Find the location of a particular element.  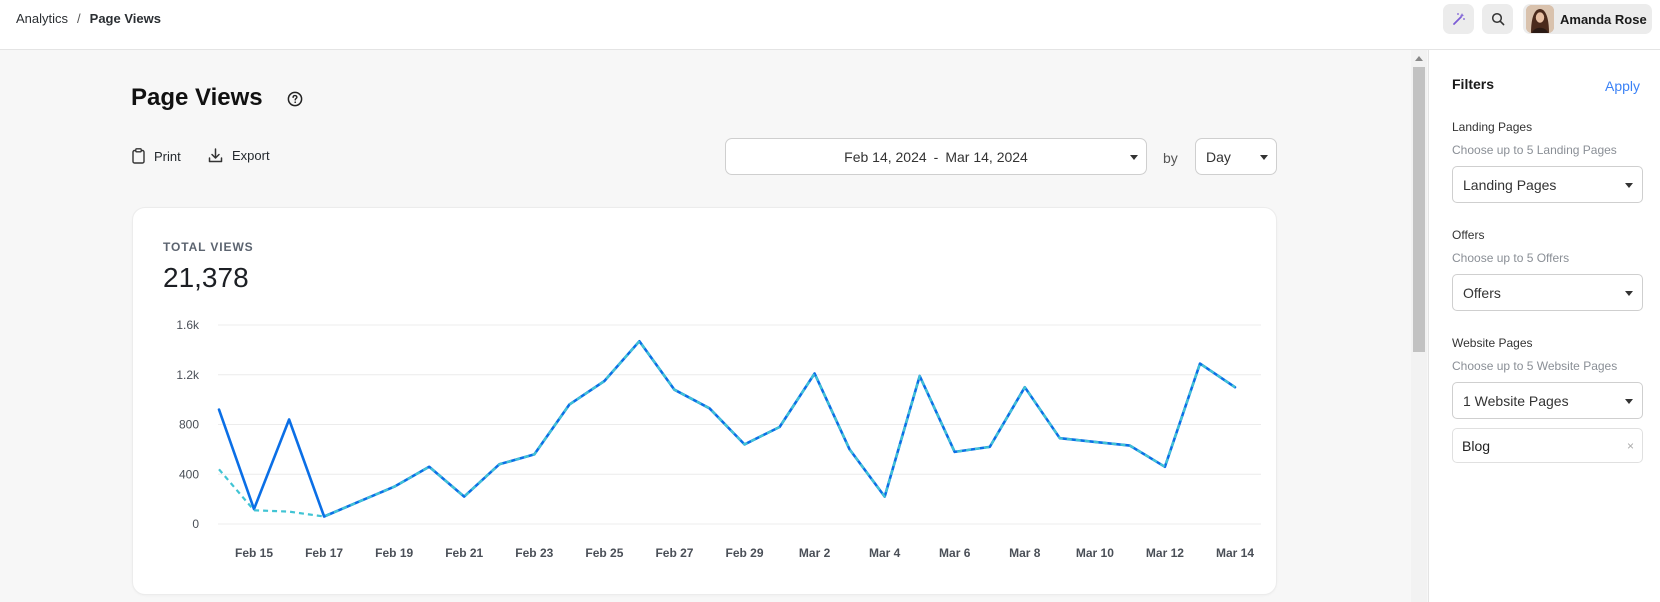

apply-filters-button: Apply is located at coordinates (1623, 86).